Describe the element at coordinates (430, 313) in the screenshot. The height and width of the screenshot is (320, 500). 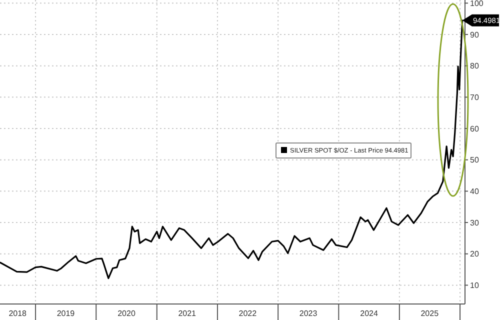
I see `x-tick-label: 2025` at that location.